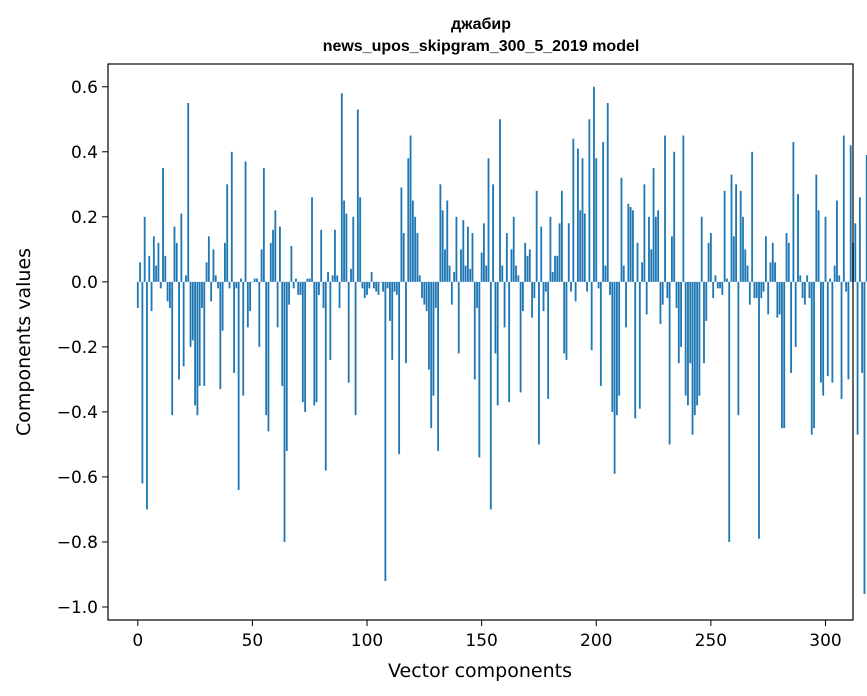  What do you see at coordinates (77, 413) in the screenshot?
I see `y-tick-label: −0.4` at bounding box center [77, 413].